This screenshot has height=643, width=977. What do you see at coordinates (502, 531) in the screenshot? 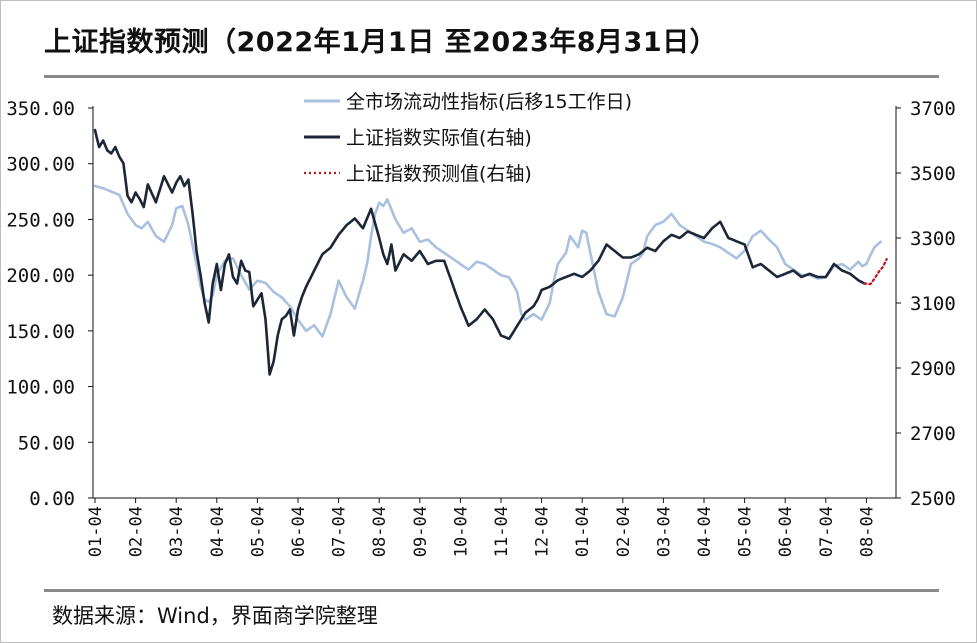
I see `x-tick-label: 11-04` at bounding box center [502, 531].